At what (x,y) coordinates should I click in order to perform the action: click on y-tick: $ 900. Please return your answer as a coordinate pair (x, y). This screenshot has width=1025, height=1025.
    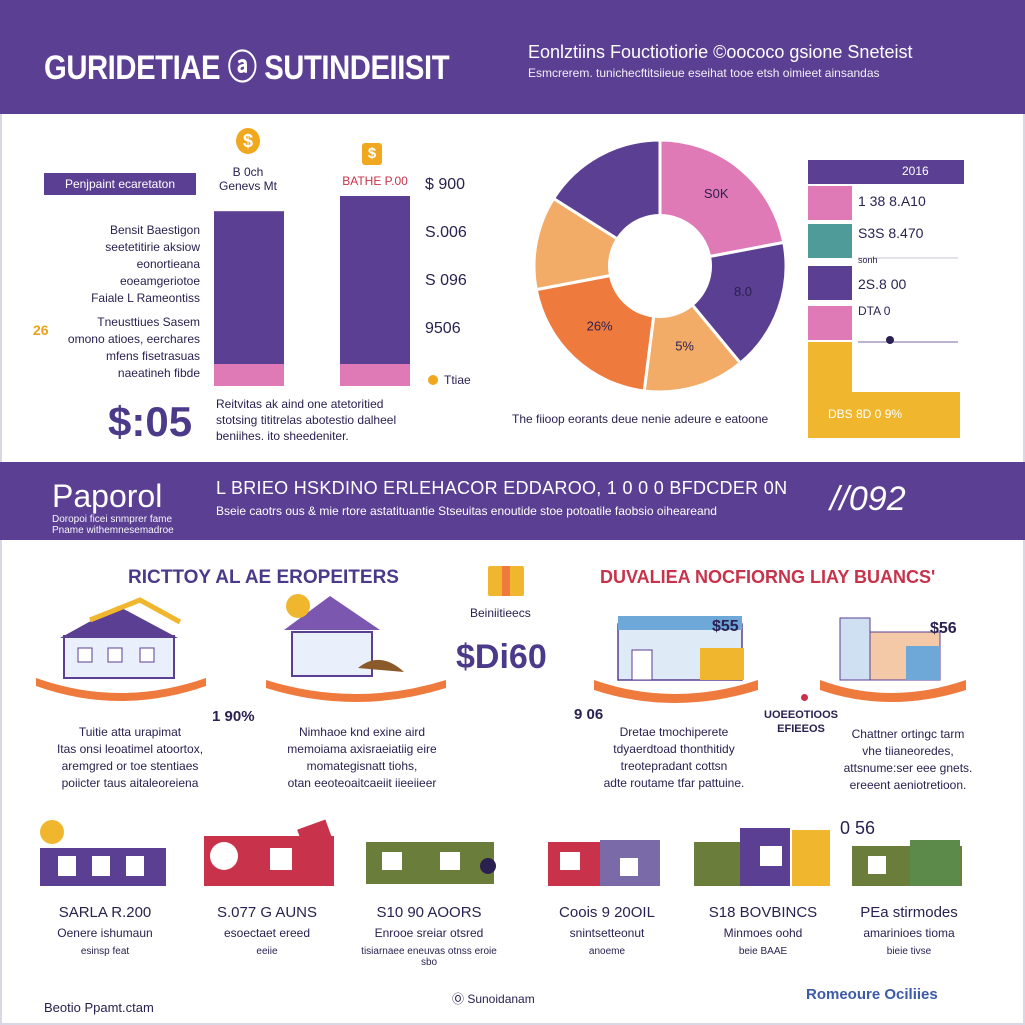
    Looking at the image, I should click on (445, 184).